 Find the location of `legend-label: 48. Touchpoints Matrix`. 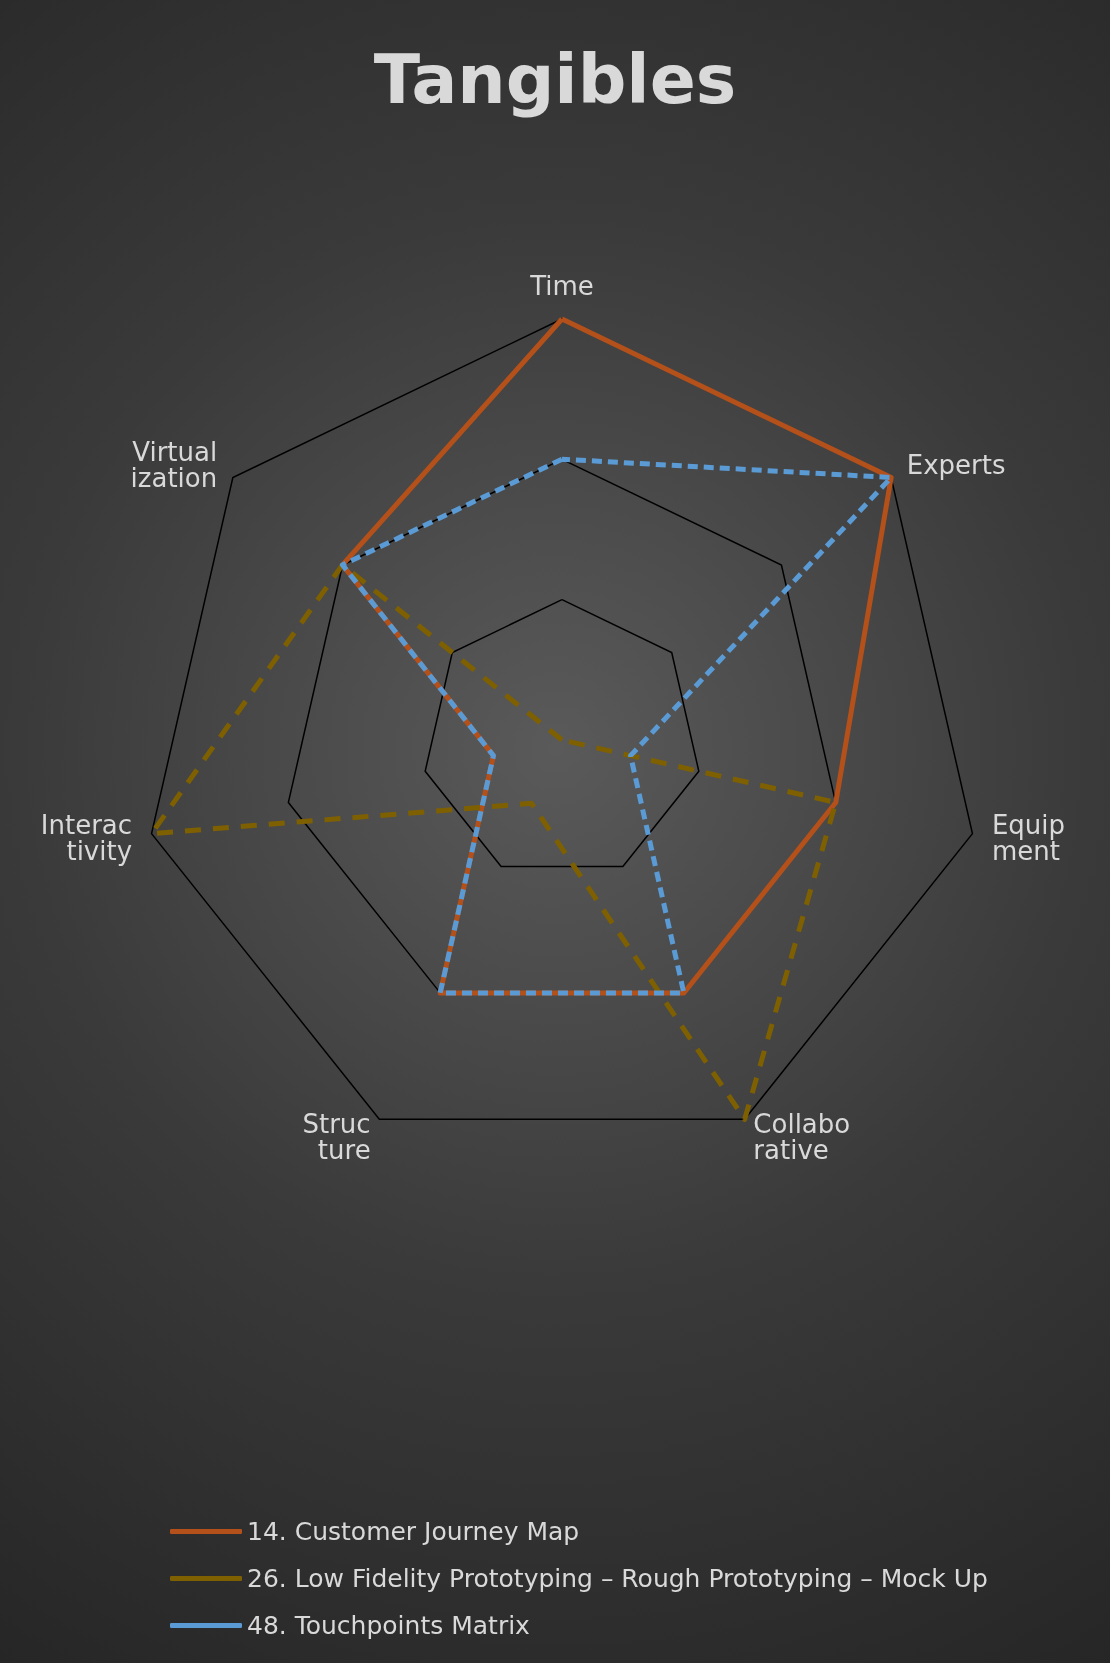

legend-label: 48. Touchpoints Matrix is located at coordinates (388, 1625).